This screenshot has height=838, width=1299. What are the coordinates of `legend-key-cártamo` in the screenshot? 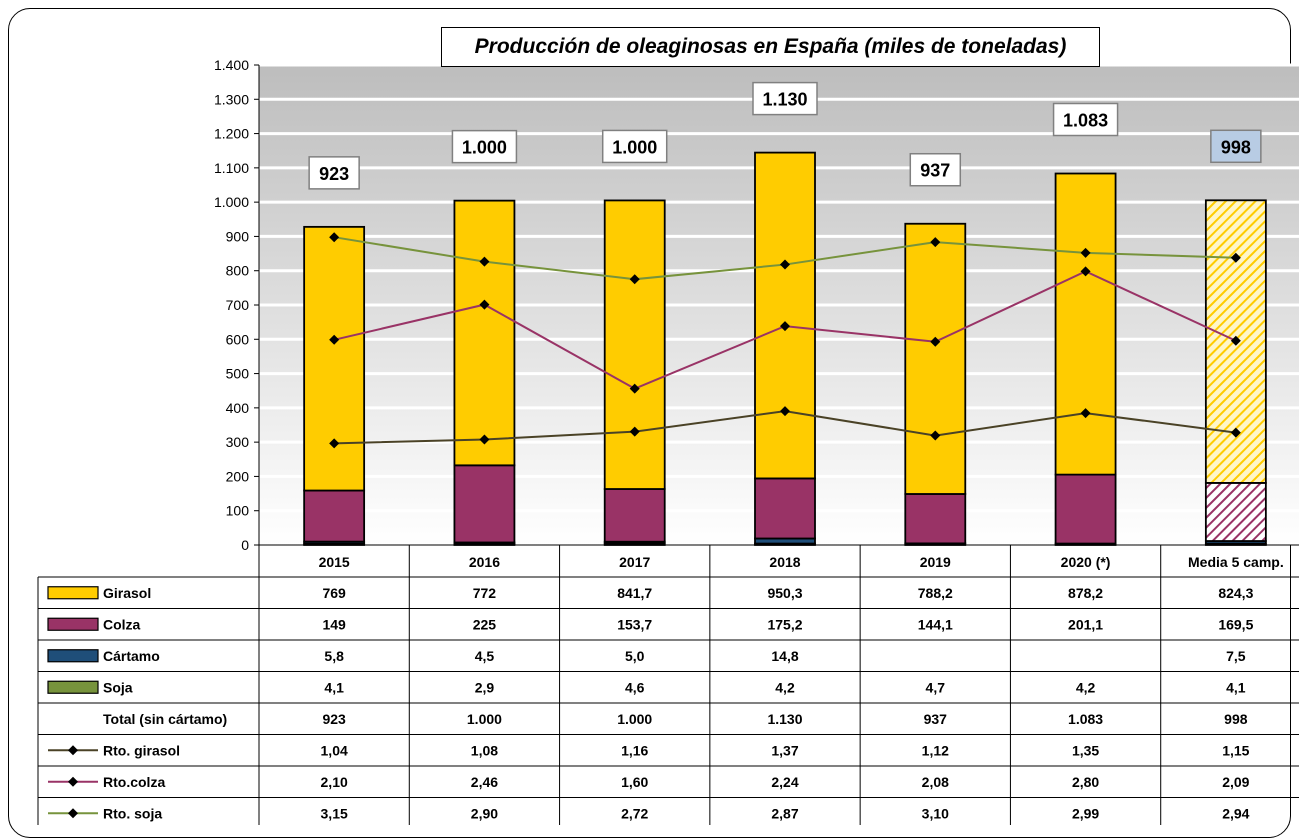 It's located at (73, 656).